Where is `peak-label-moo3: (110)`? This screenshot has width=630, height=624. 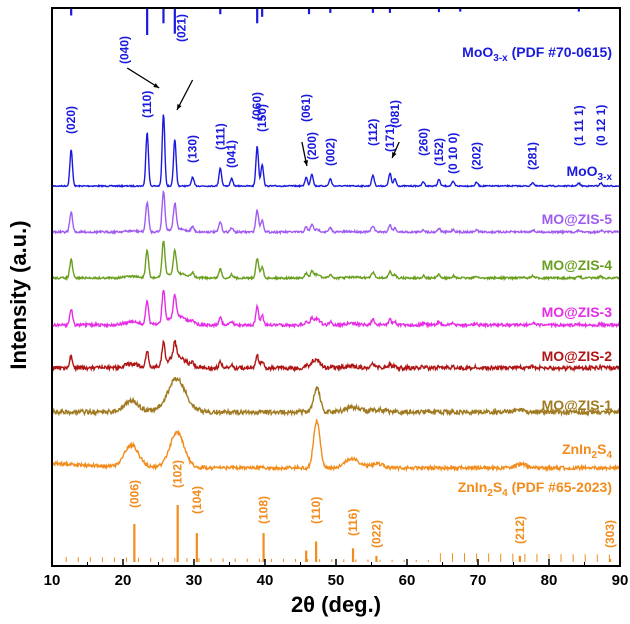
peak-label-moo3: (110) is located at coordinates (147, 104).